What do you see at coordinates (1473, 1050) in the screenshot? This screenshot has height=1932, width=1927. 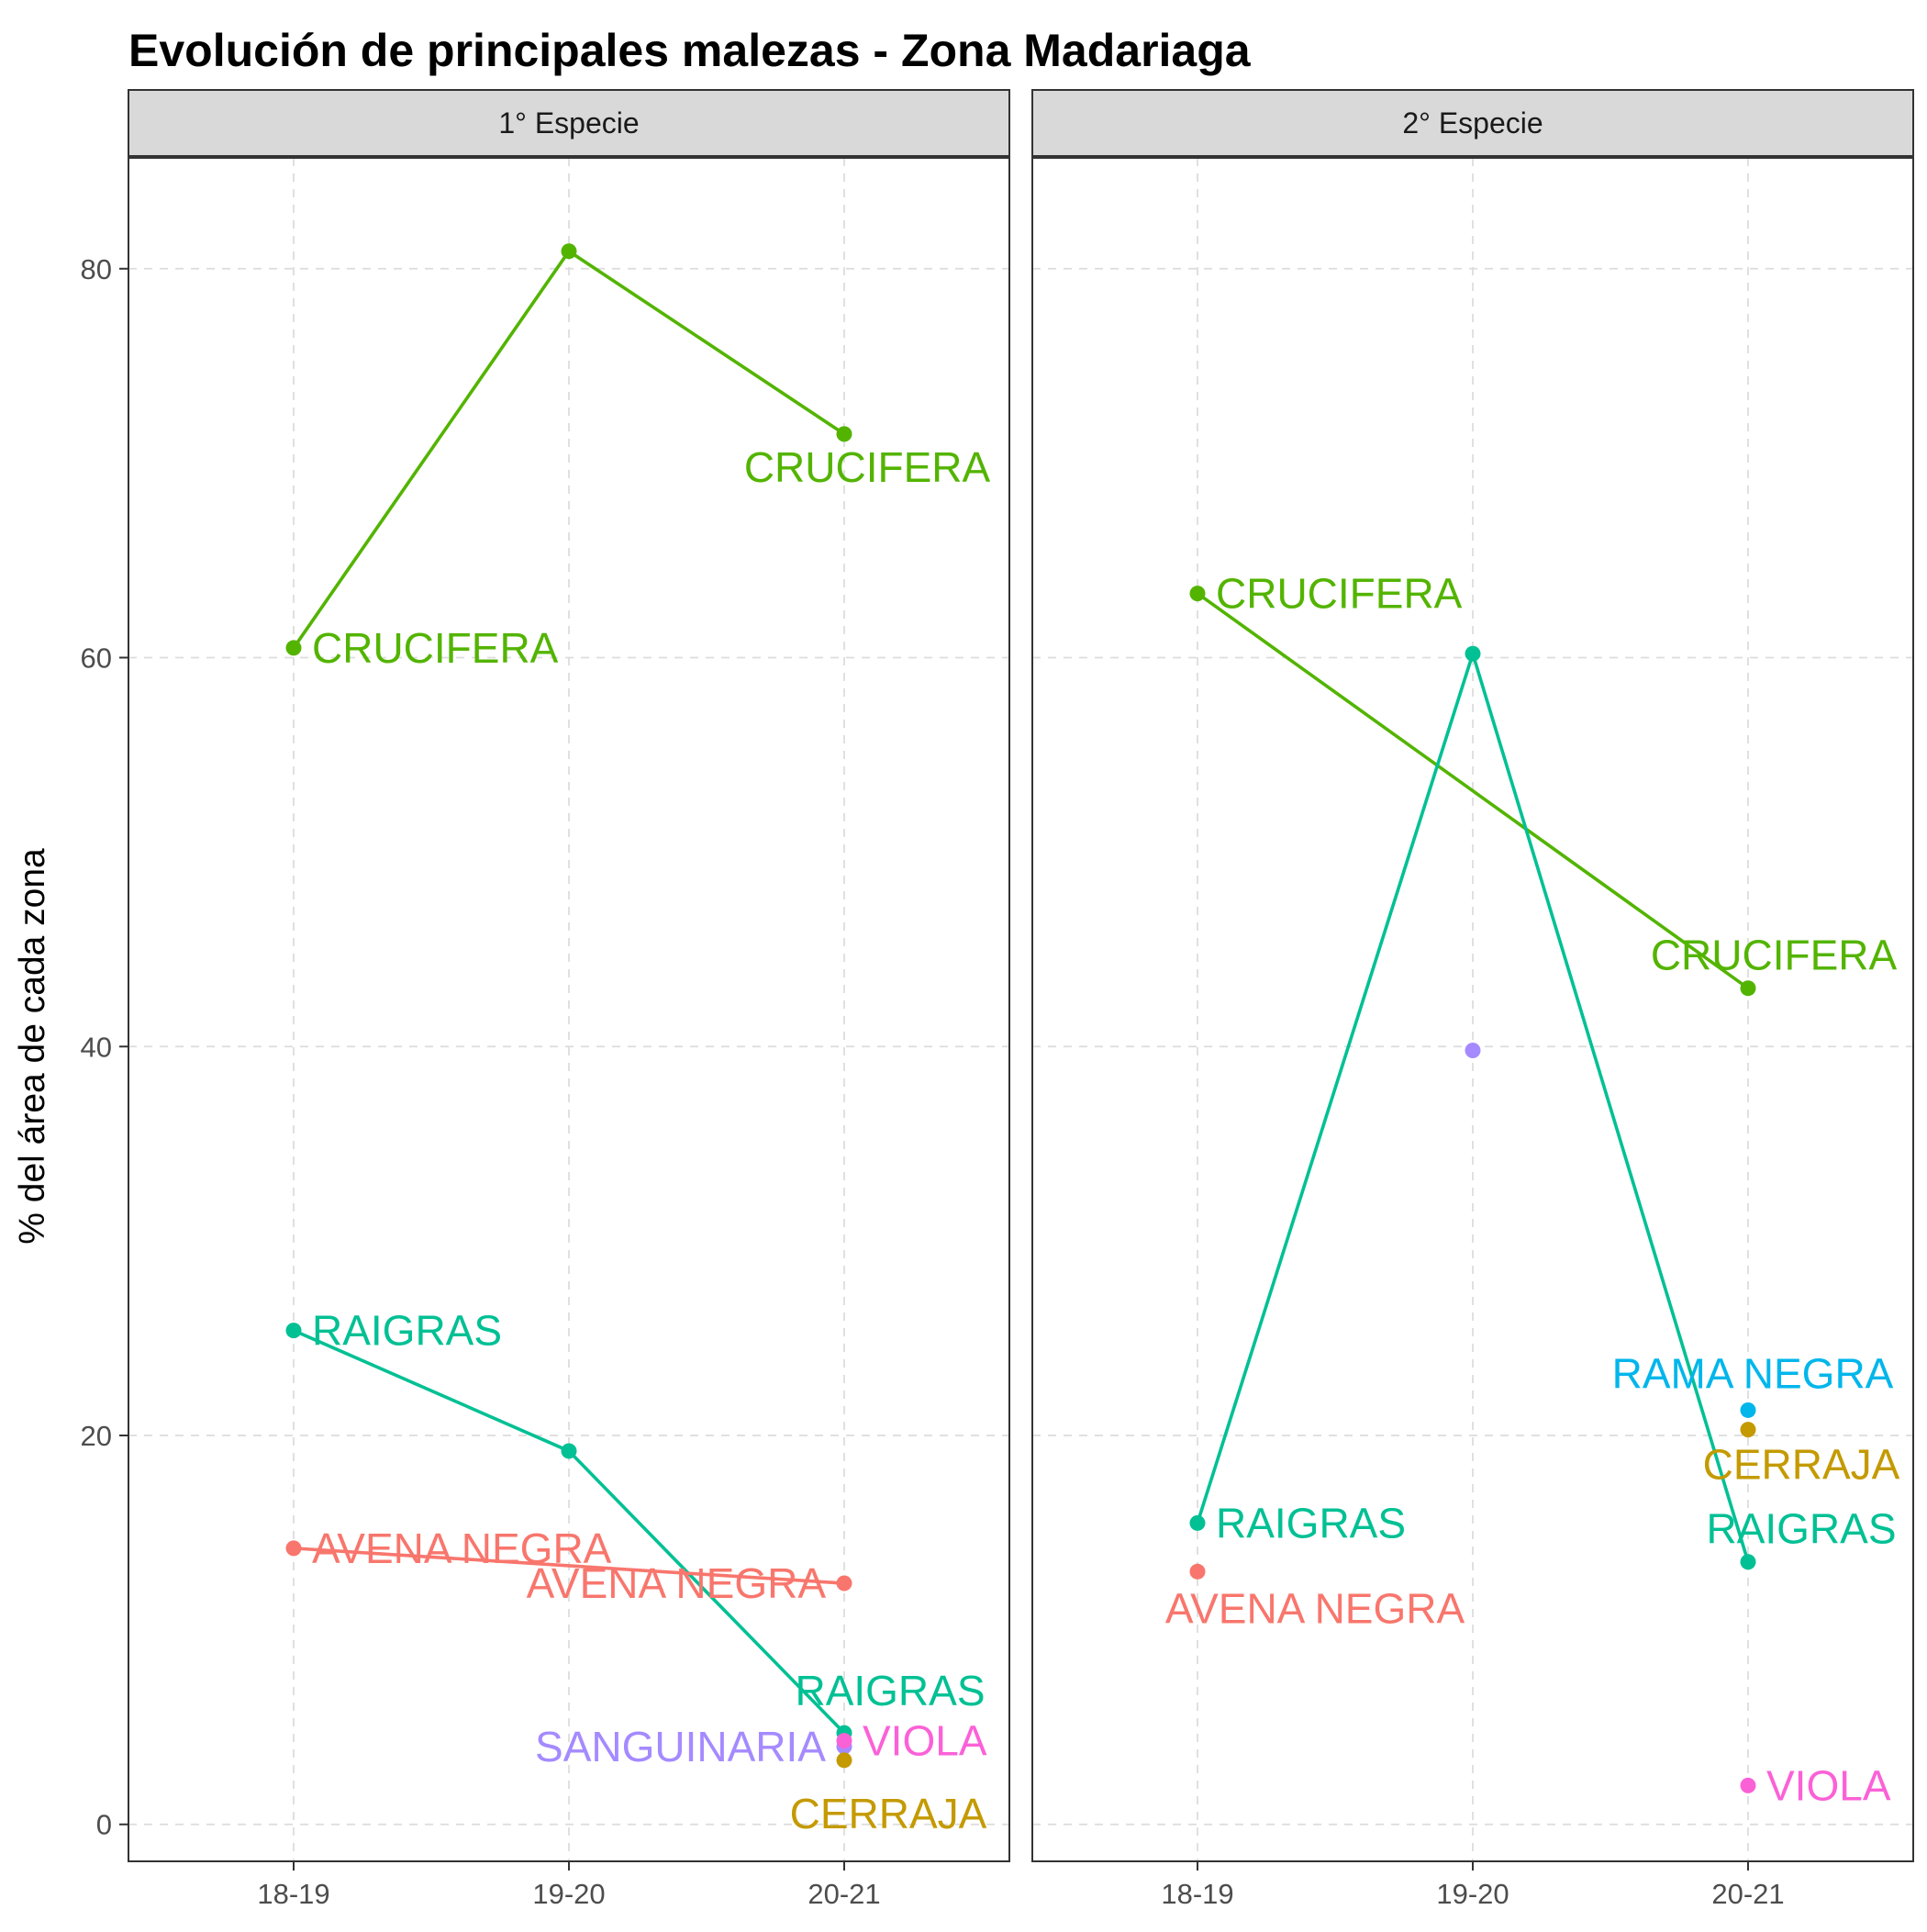 I see `point-sanguinaria` at bounding box center [1473, 1050].